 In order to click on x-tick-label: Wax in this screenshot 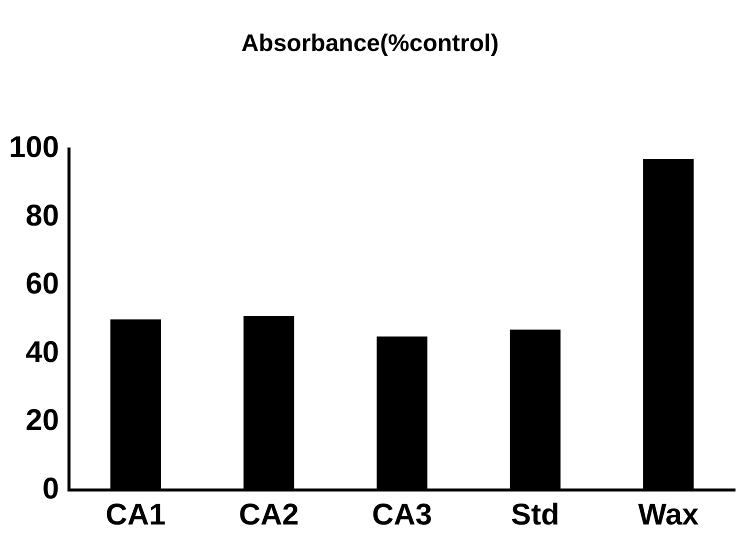, I will do `click(669, 515)`.